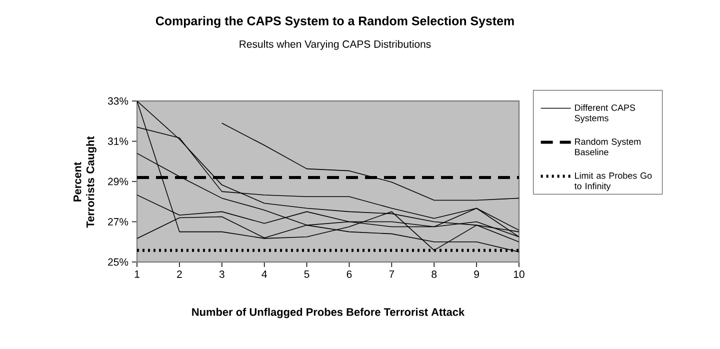  Describe the element at coordinates (118, 141) in the screenshot. I see `y-tick-label: 31%` at that location.